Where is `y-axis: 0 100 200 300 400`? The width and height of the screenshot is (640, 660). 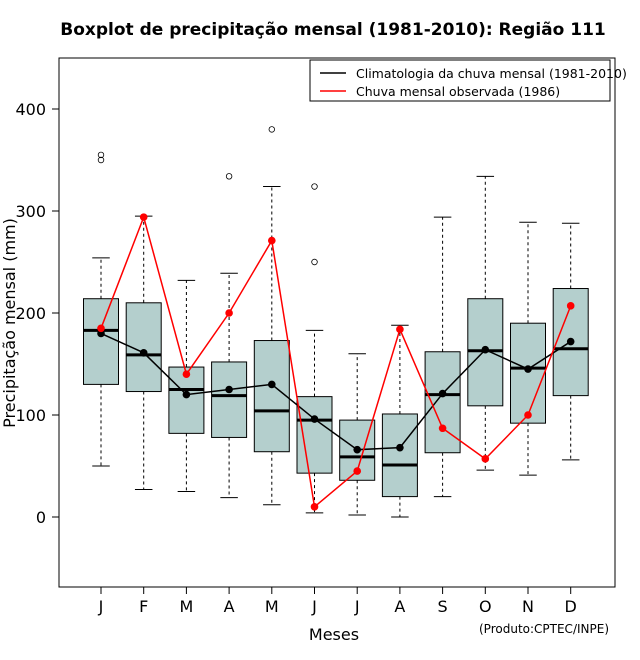 y-axis: 0 100 200 300 400 is located at coordinates (37, 313).